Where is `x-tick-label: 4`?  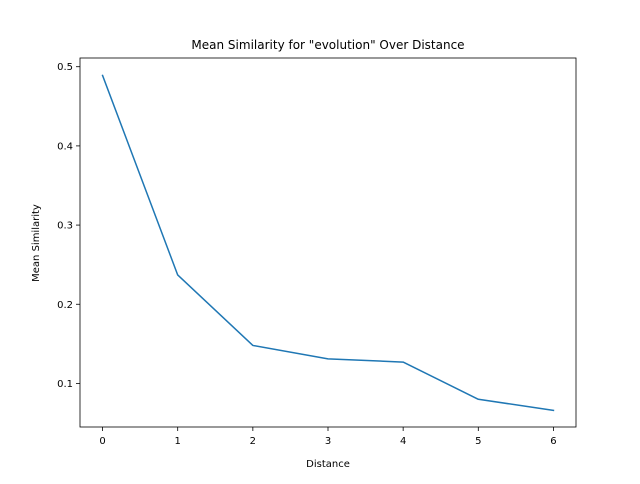 x-tick-label: 4 is located at coordinates (403, 441).